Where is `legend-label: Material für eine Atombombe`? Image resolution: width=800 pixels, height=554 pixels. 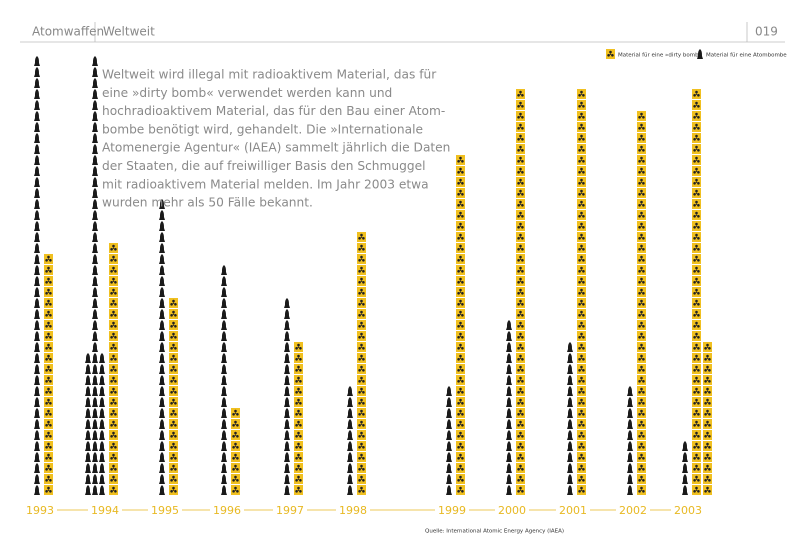 legend-label: Material für eine Atombombe is located at coordinates (746, 56).